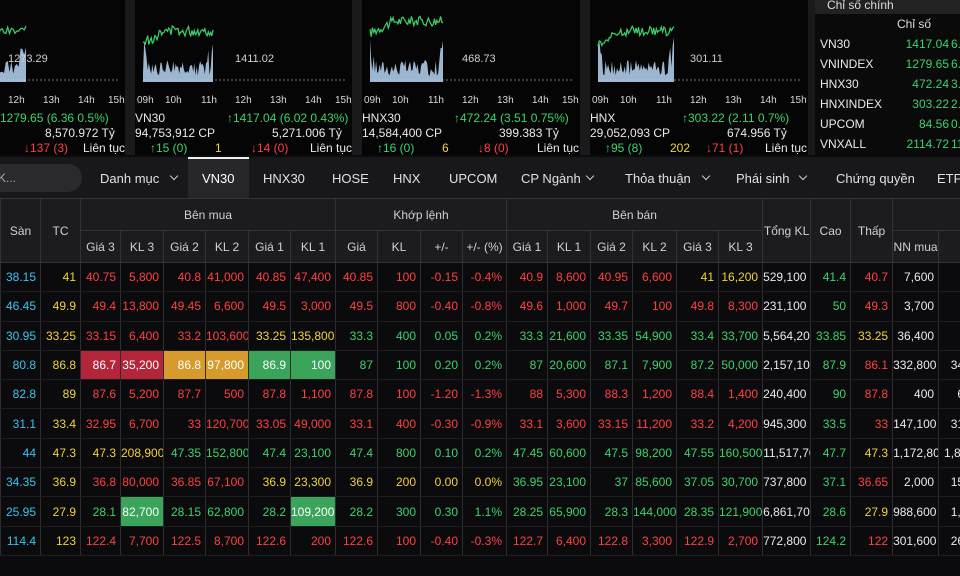 This screenshot has width=960, height=576. I want to click on cell: 8,600, so click(569, 277).